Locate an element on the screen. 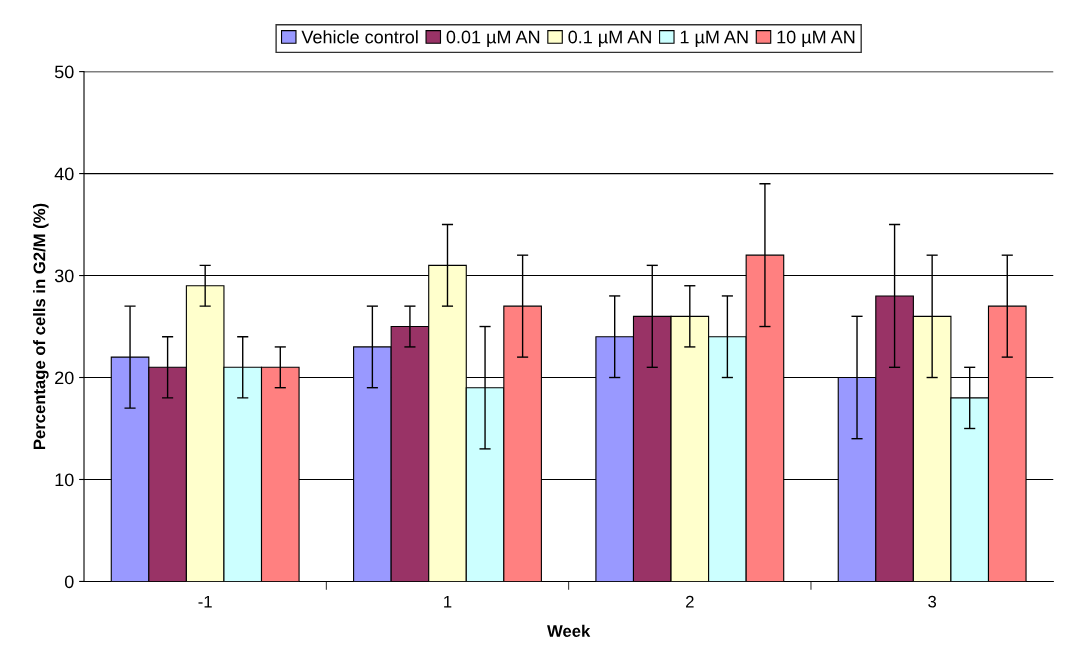 This screenshot has height=657, width=1077. legend-label: Vehicle control is located at coordinates (359, 37).